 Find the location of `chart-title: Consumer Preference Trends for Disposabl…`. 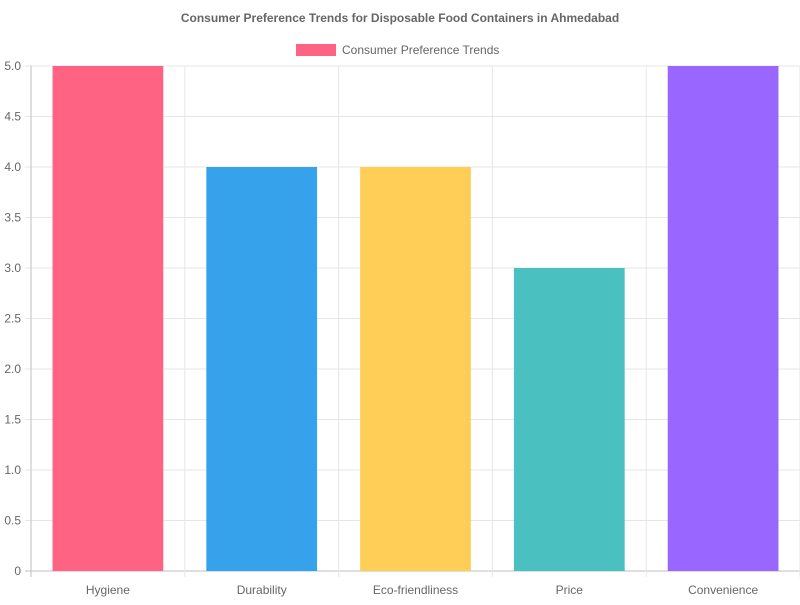

chart-title: Consumer Preference Trends for Disposabl… is located at coordinates (400, 18).